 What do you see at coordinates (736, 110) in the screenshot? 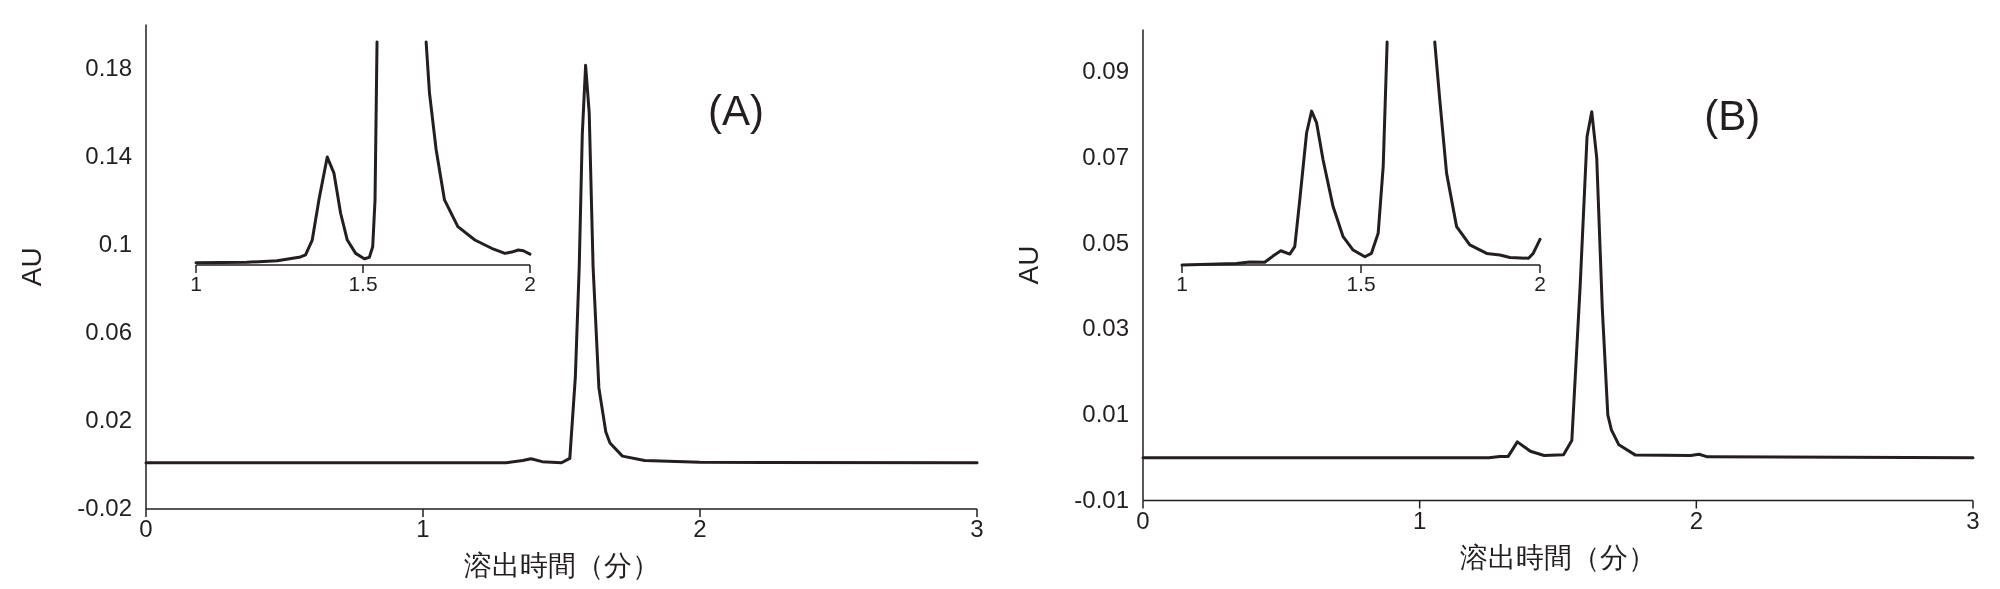
I see `annotation: (A)` at bounding box center [736, 110].